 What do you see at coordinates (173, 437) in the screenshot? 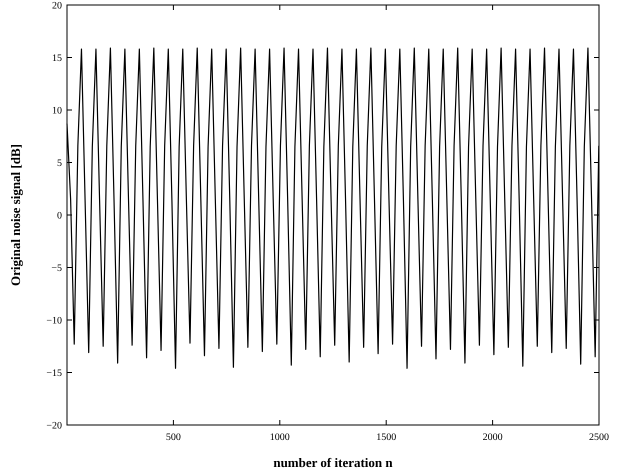
I see `x-tick-label: 500` at bounding box center [173, 437].